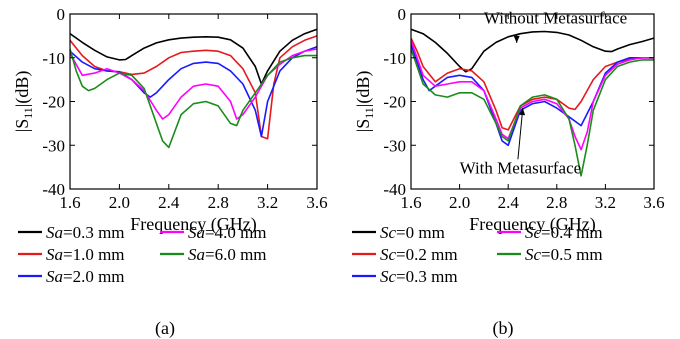 Image resolution: width=680 pixels, height=339 pixels. What do you see at coordinates (564, 254) in the screenshot?
I see `legend-entry-4: Sc=0.5 mm` at bounding box center [564, 254].